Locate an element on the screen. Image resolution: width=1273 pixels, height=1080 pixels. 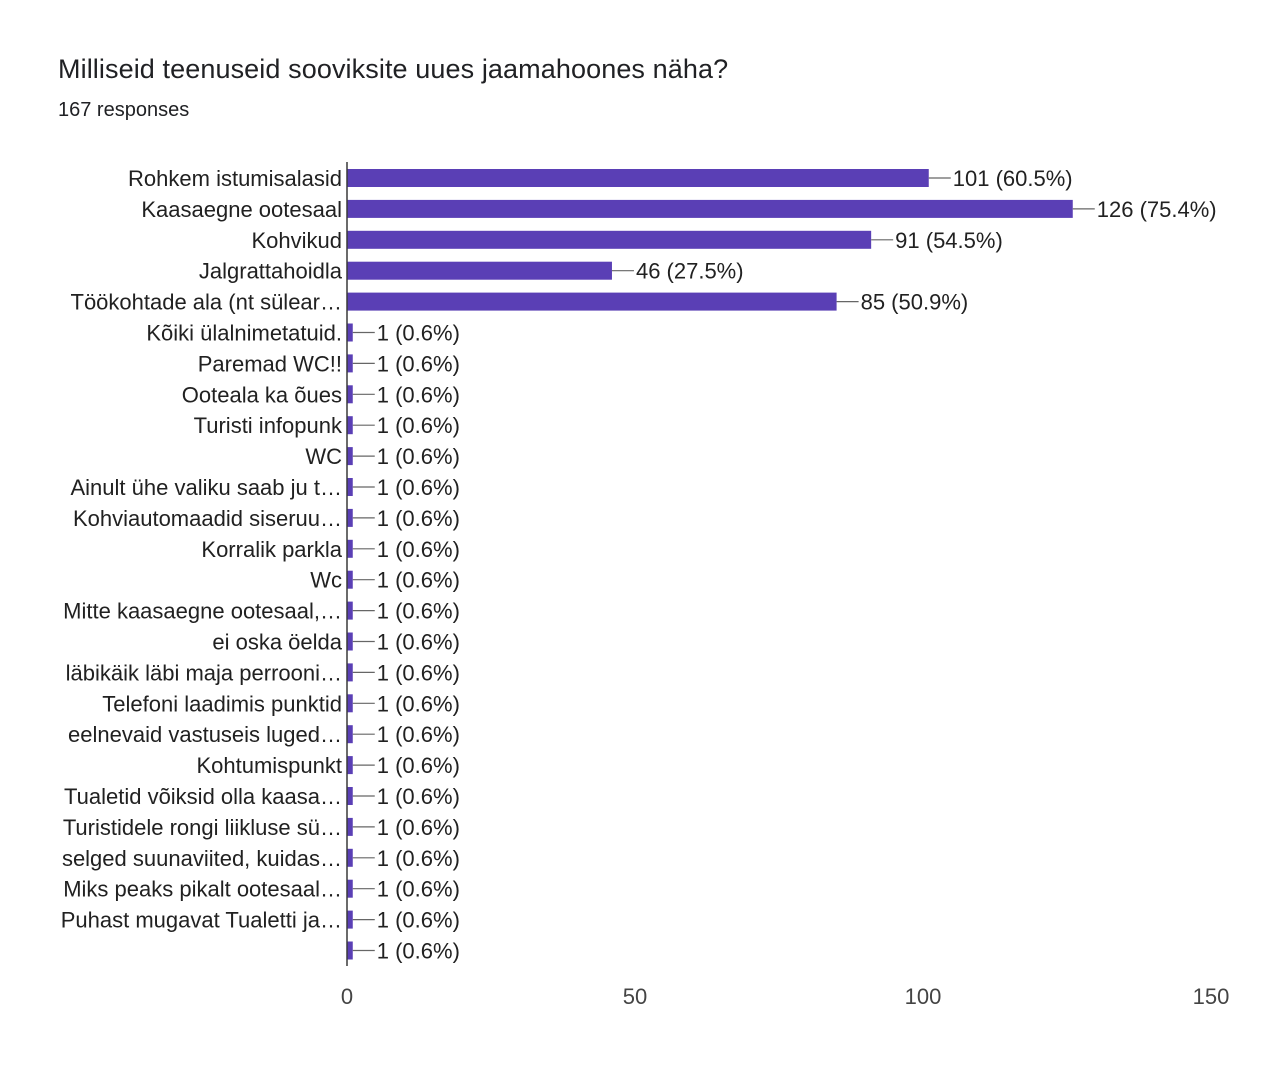
category-label: WC is located at coordinates (323, 456).